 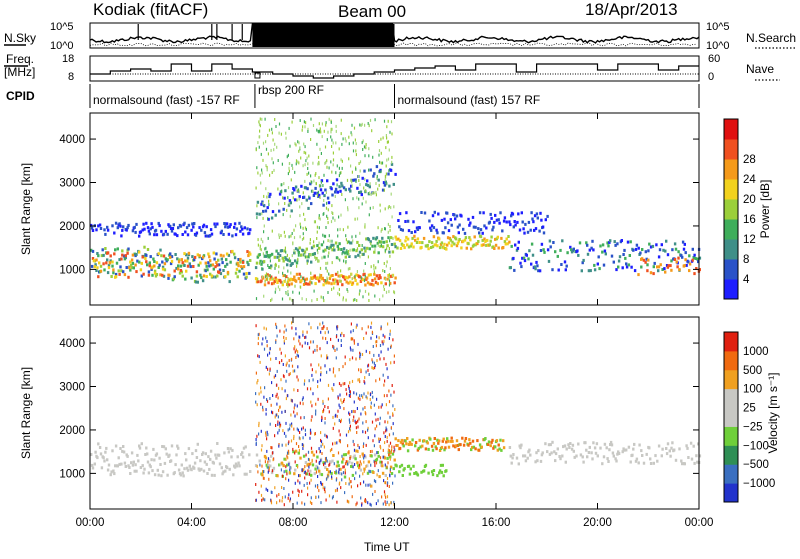 I want to click on velocity-colorbar-tick-label: 500, so click(x=752, y=371).